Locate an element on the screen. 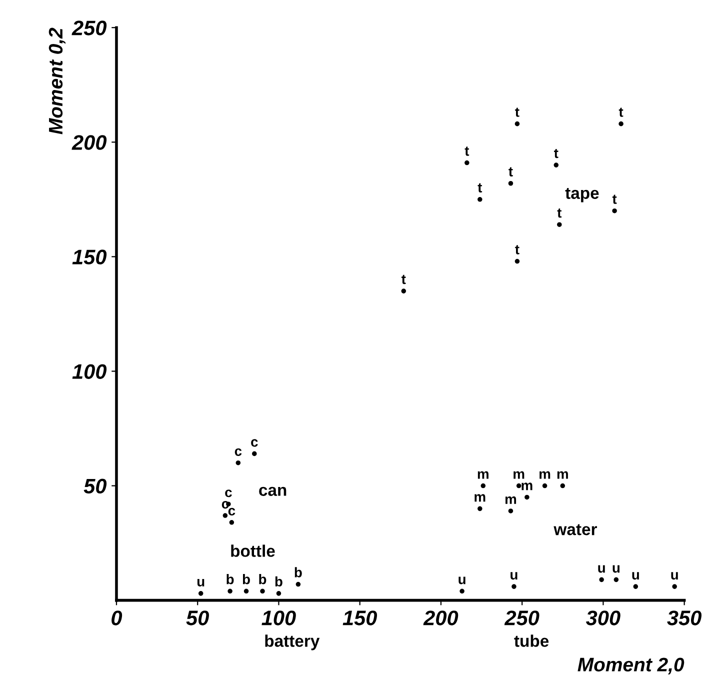  text: tube is located at coordinates (531, 640).